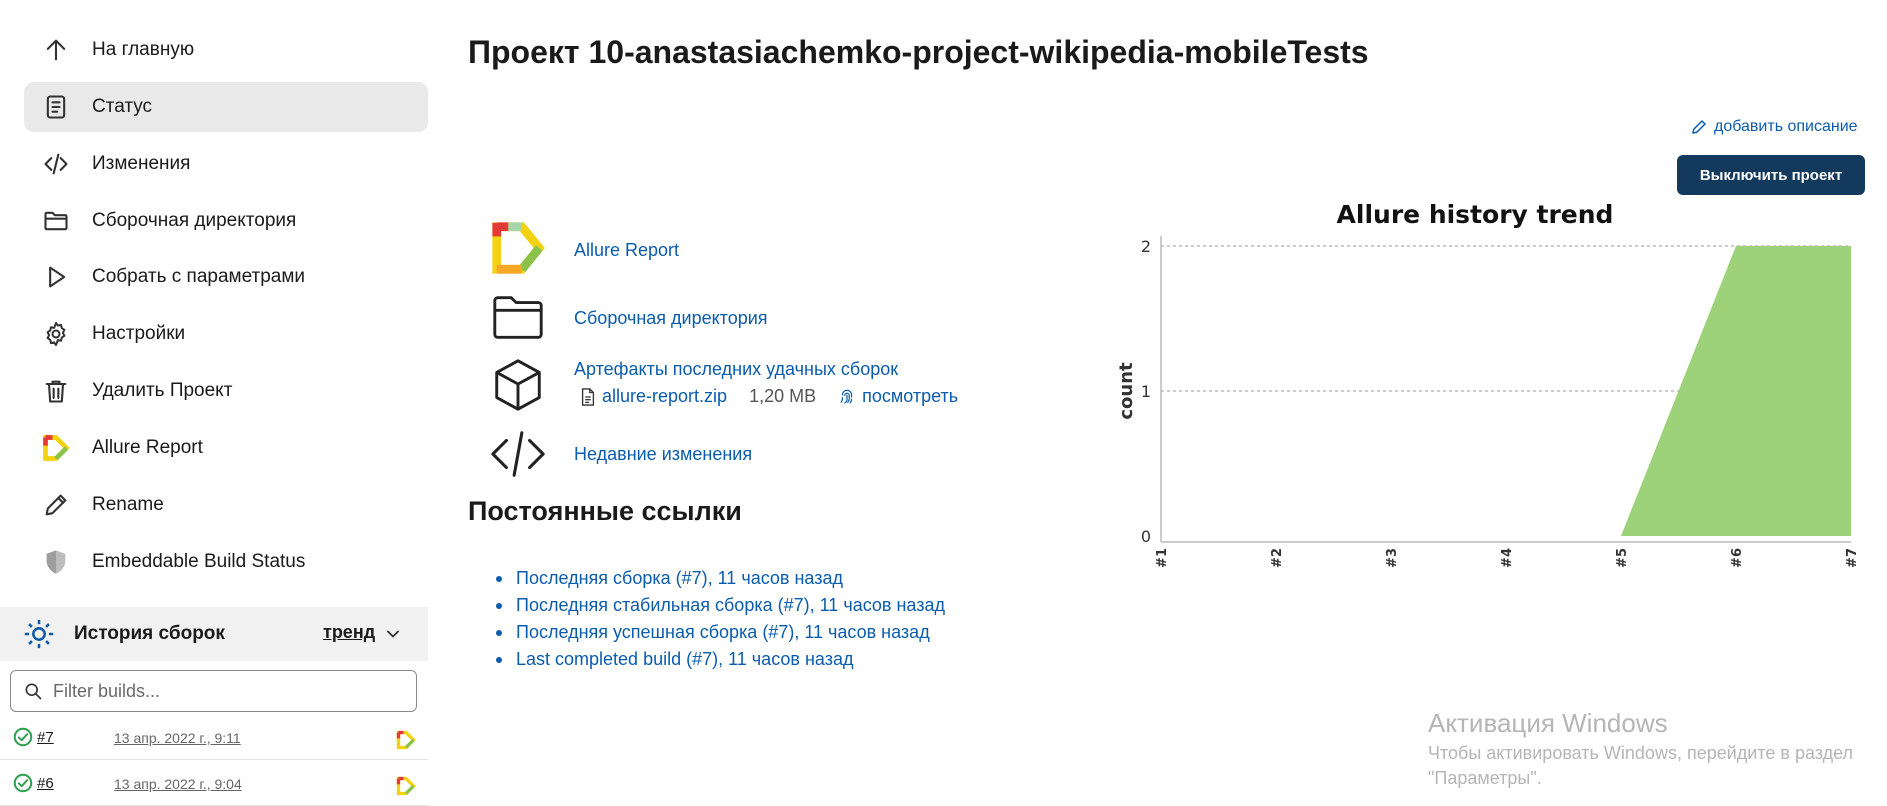 The image size is (1887, 806). What do you see at coordinates (910, 396) in the screenshot?
I see `artifact-view-link: посмотреть` at bounding box center [910, 396].